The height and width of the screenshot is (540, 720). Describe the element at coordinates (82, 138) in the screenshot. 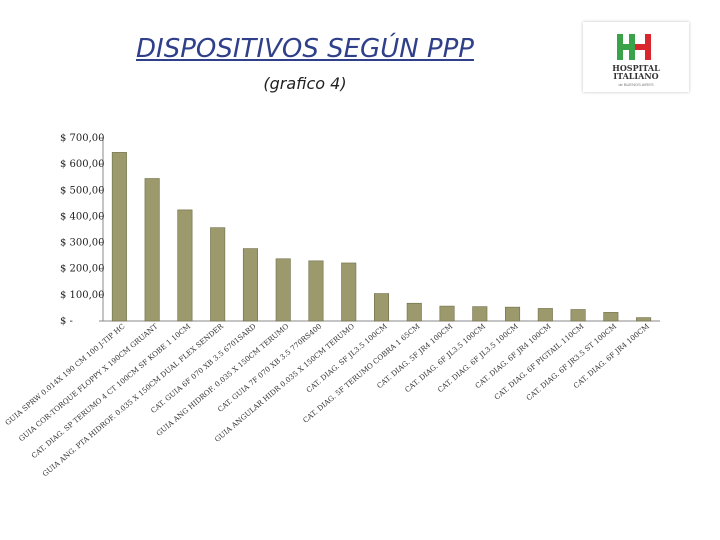

I see `y-tick-label: $ 700,00` at that location.